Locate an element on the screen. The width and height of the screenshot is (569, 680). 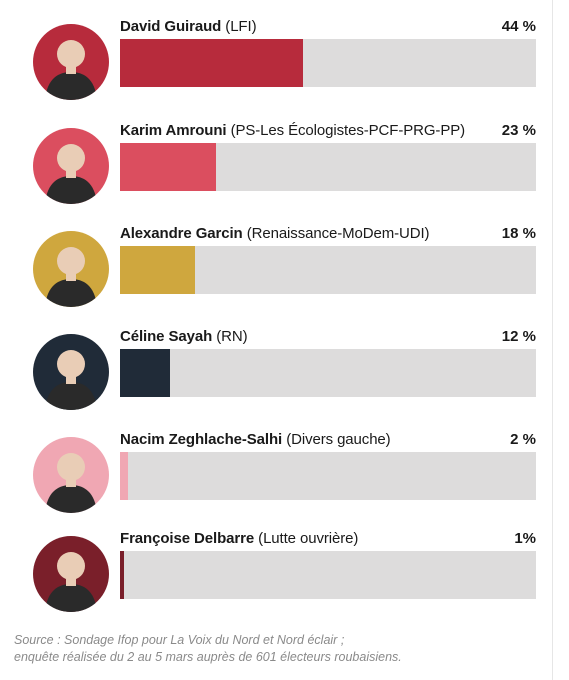
candidate-row: Céline Sayah (RN) 12 % is located at coordinates (284, 374).